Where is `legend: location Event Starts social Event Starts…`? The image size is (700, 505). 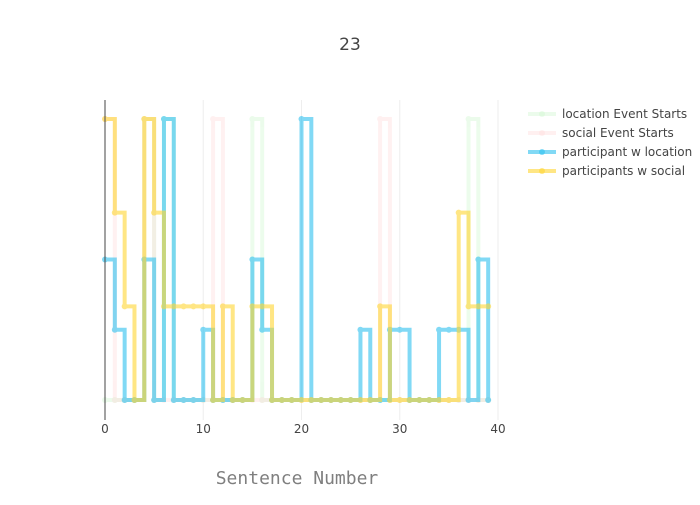
legend: location Event Starts social Event Starts… is located at coordinates (610, 142).